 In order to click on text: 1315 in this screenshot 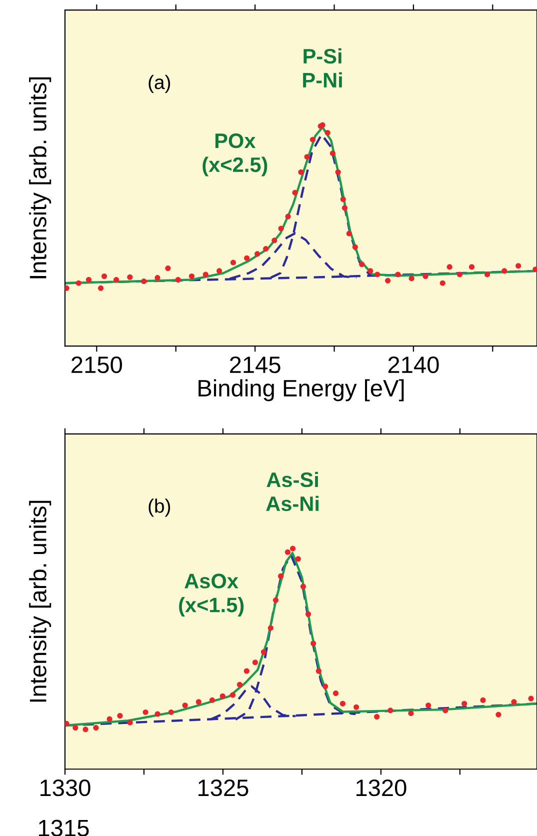, I will do `click(64, 828)`.